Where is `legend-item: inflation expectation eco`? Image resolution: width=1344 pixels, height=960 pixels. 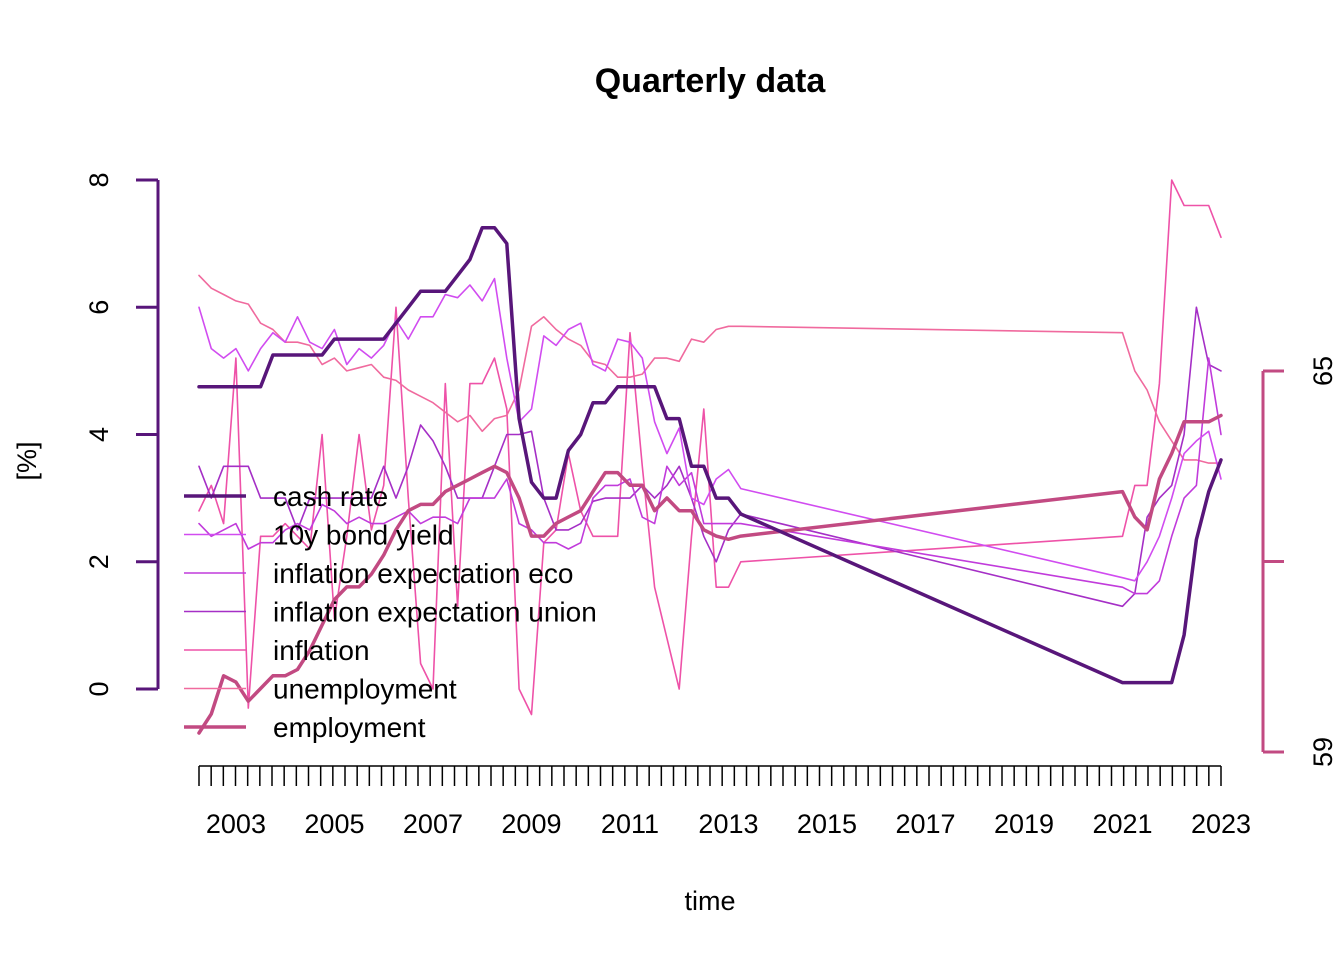 legend-item: inflation expectation eco is located at coordinates (378, 573).